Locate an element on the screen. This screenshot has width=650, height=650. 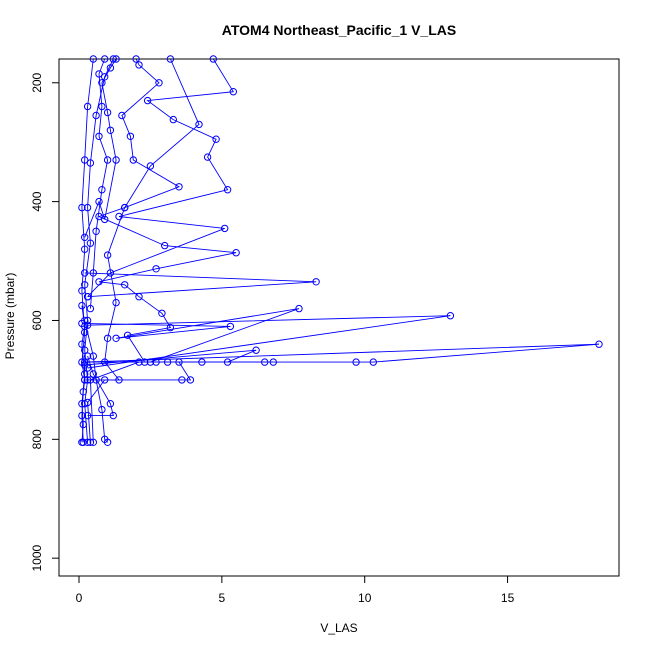
x-axis-label: V_LAS is located at coordinates (338, 628).